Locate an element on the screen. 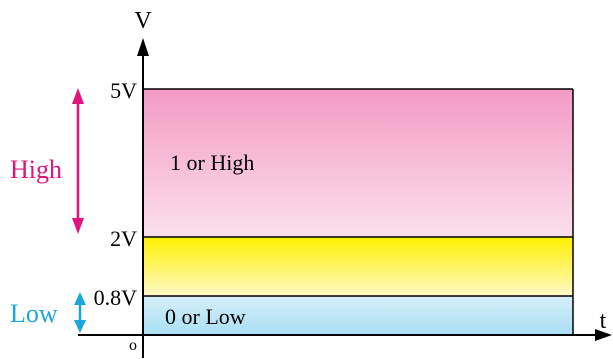 The height and width of the screenshot is (359, 613). undefined-region is located at coordinates (358, 266).